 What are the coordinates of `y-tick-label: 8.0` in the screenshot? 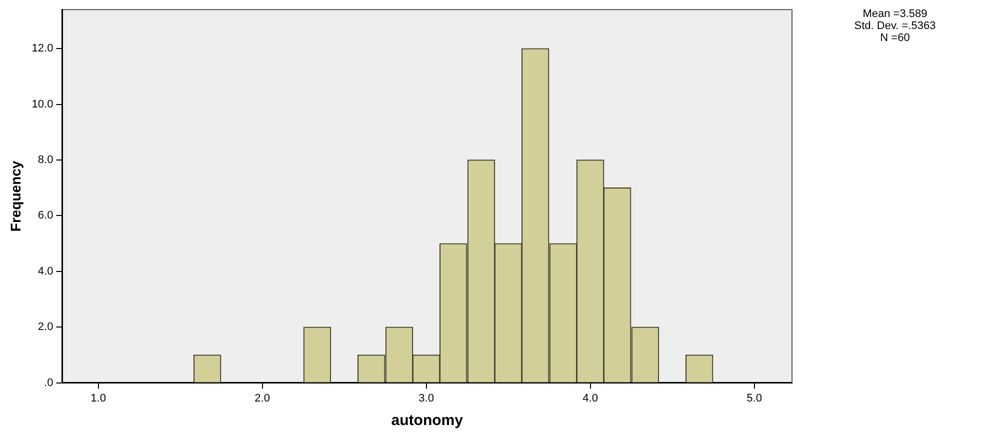 It's located at (46, 160).